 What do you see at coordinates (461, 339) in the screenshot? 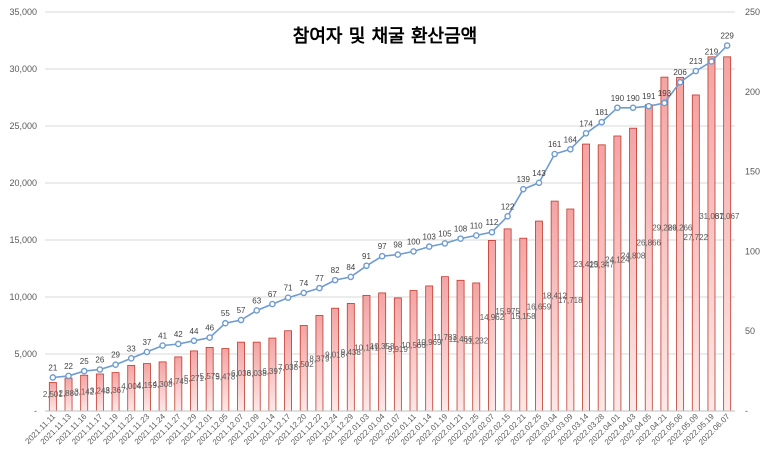
I see `bar-data-label: 11,466` at bounding box center [461, 339].